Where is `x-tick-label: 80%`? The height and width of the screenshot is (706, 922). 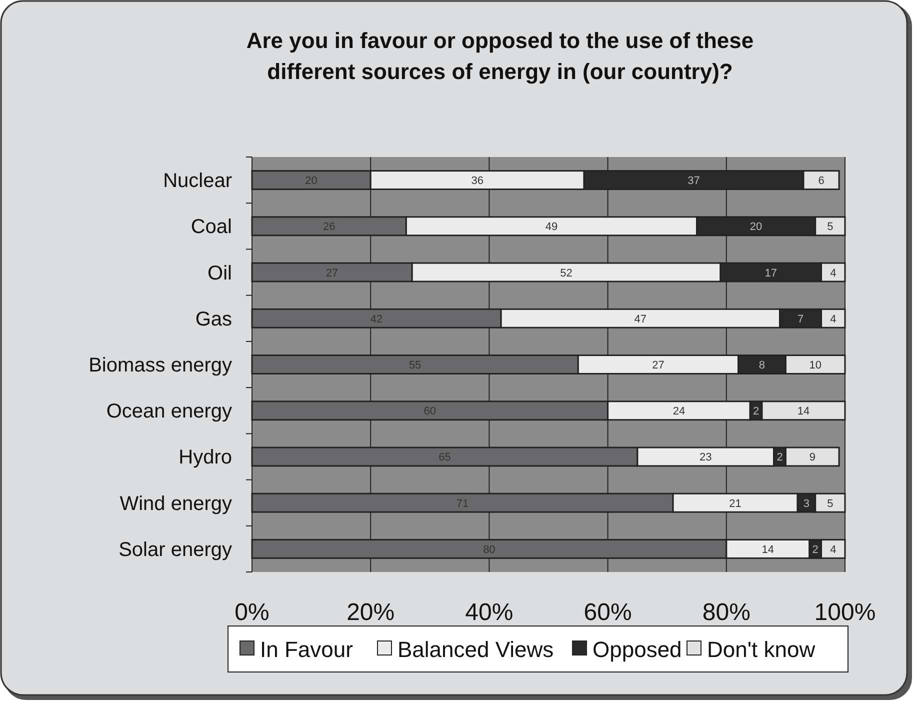 x-tick-label: 80% is located at coordinates (726, 612).